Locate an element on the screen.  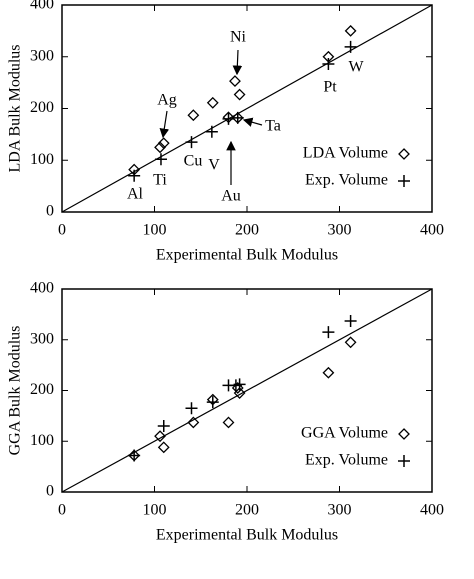
y-axis-label: LDA Bulk Modulus is located at coordinates (15, 108).